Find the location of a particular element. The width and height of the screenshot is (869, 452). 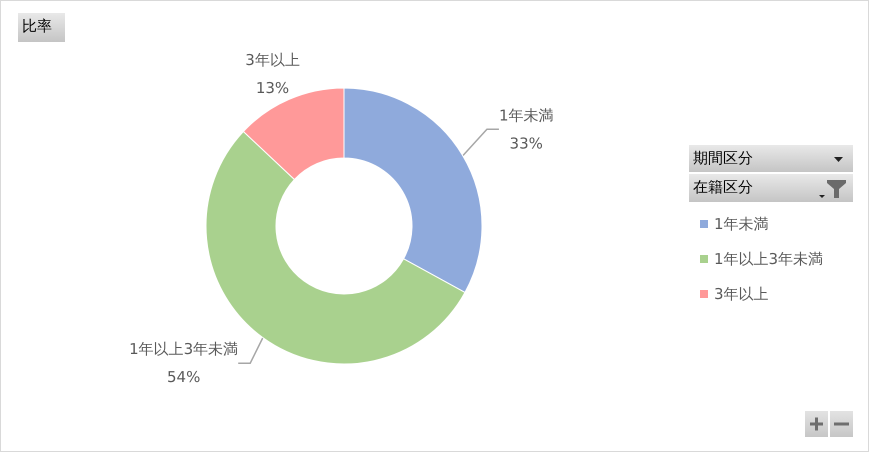

data-label: 33% is located at coordinates (526, 143).